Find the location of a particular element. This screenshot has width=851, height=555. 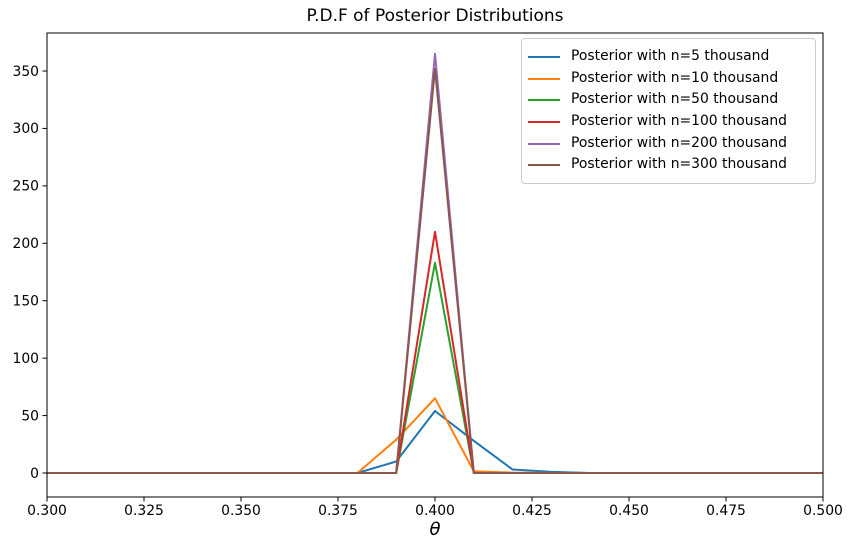

chart-title: P.D.F of Posterior Distributions is located at coordinates (435, 16).